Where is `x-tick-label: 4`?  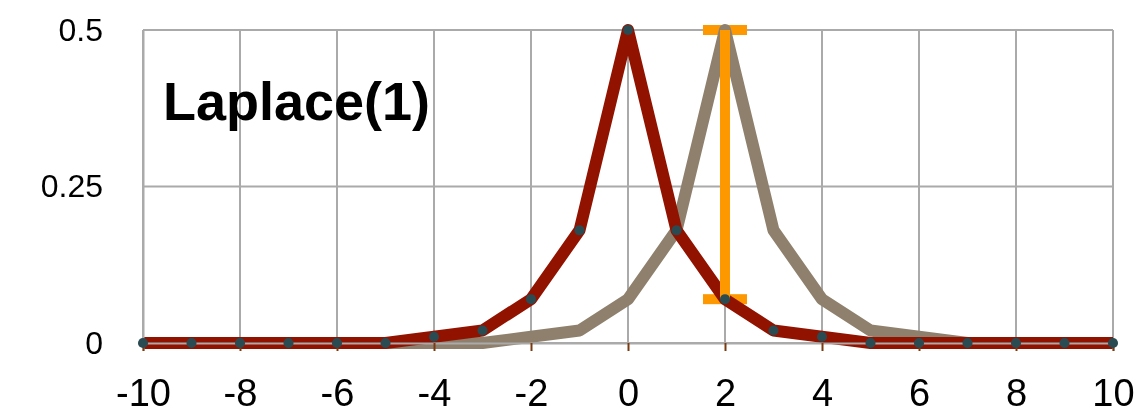 x-tick-label: 4 is located at coordinates (822, 392).